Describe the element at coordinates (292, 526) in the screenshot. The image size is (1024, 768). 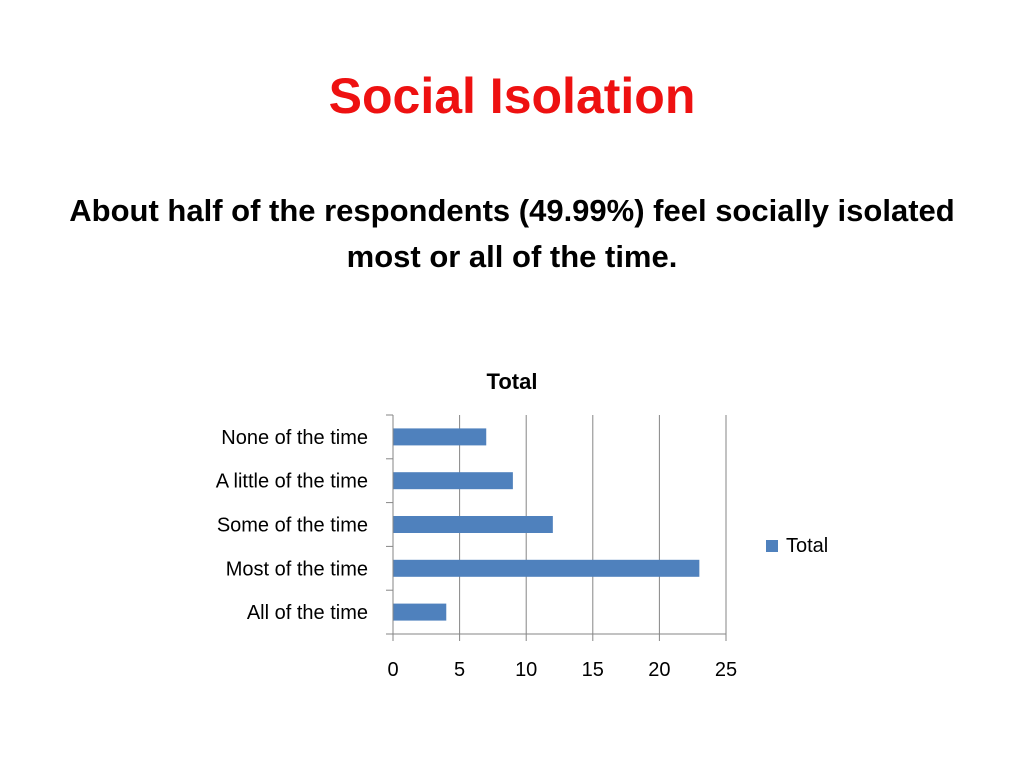
I see `category-label: Some of the time` at that location.